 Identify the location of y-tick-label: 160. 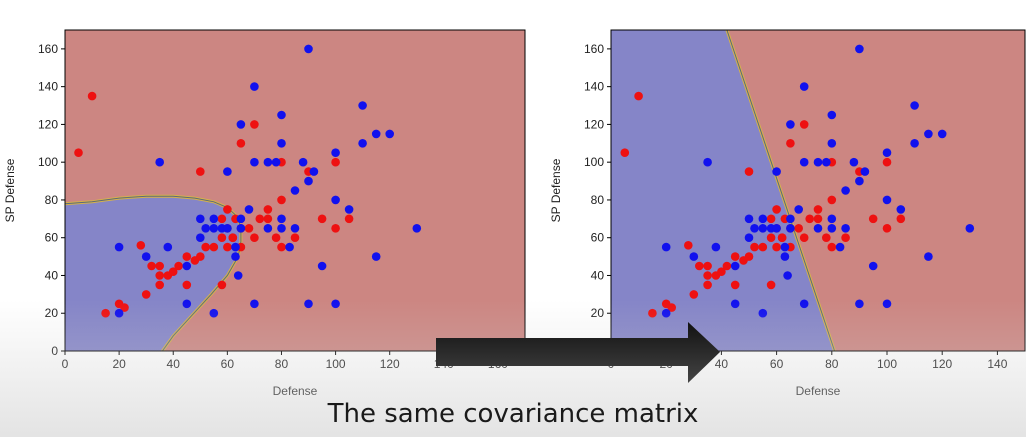
(594, 49).